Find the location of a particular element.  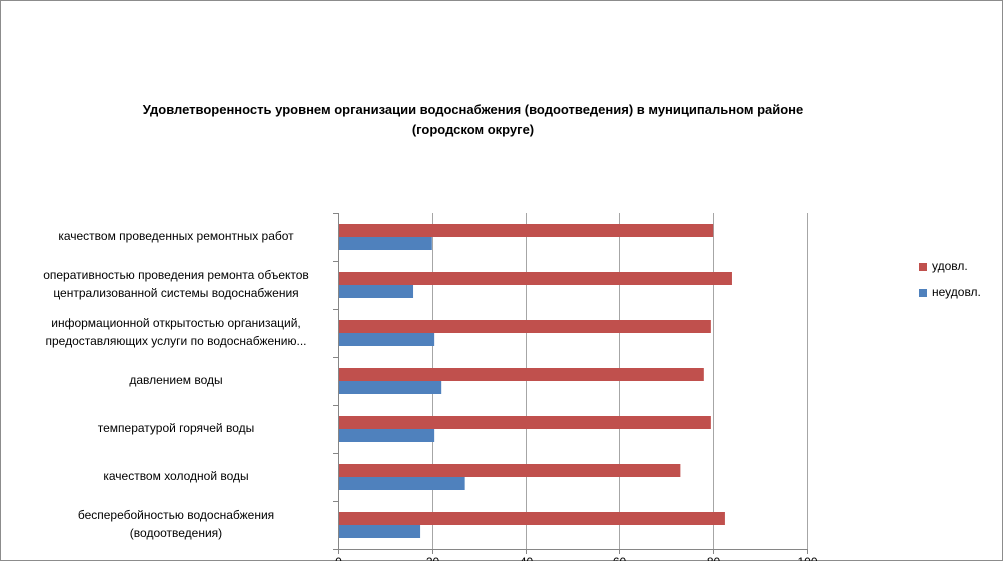

x-tick-label: 80 is located at coordinates (714, 558).